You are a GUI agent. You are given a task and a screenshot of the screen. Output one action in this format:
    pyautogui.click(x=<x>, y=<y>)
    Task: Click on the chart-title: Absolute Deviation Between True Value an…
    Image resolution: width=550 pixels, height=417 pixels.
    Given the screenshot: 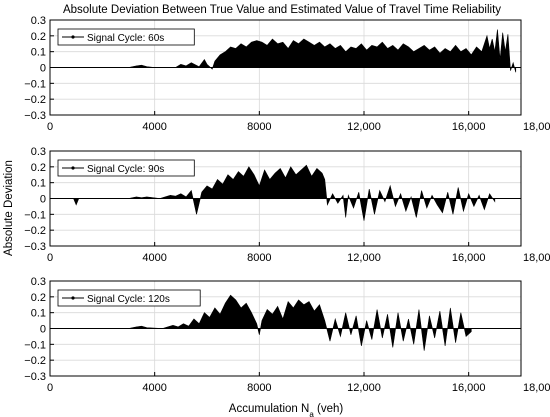 What is the action you would take?
    pyautogui.click(x=282, y=10)
    